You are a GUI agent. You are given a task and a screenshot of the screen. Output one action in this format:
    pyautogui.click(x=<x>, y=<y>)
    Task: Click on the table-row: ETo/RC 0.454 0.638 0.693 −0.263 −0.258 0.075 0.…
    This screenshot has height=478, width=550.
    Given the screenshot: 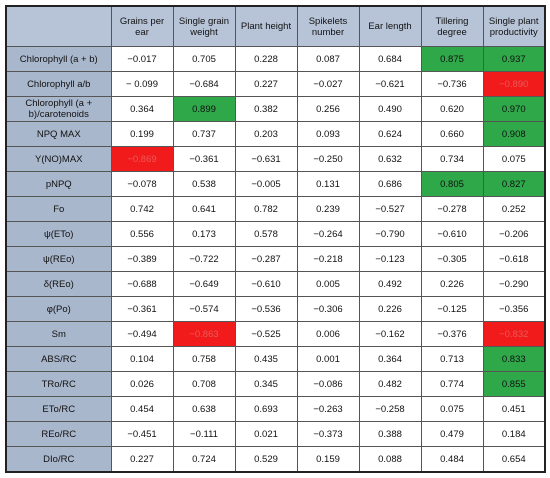 What is the action you would take?
    pyautogui.click(x=275, y=409)
    